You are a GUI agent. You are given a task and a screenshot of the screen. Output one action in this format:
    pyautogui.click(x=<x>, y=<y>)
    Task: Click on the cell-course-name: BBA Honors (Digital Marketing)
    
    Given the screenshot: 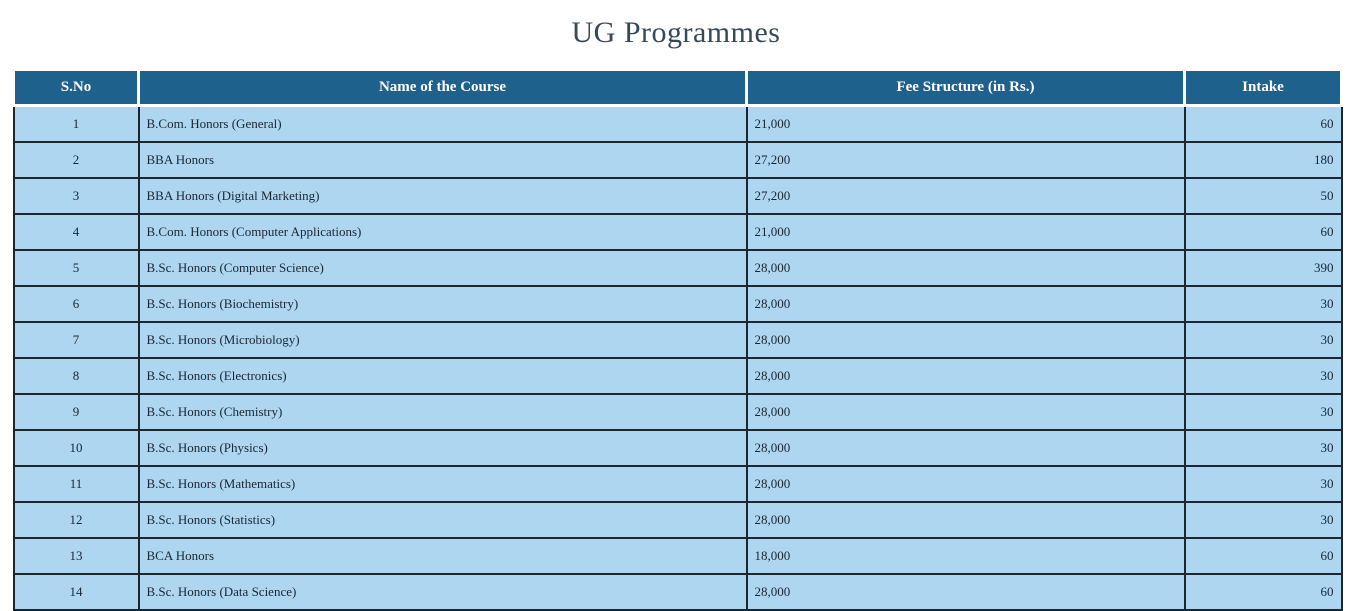 What is the action you would take?
    pyautogui.click(x=442, y=196)
    